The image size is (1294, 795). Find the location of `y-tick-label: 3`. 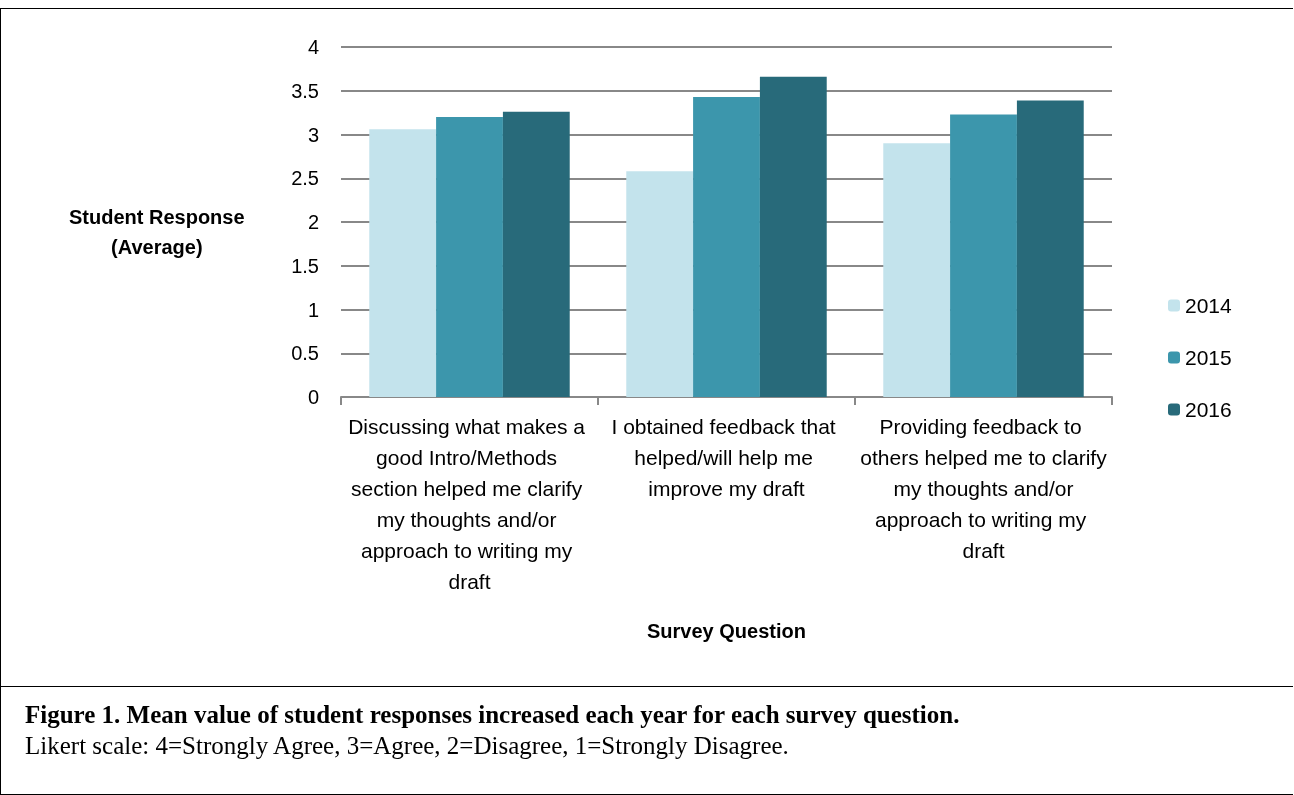

y-tick-label: 3 is located at coordinates (313, 134).